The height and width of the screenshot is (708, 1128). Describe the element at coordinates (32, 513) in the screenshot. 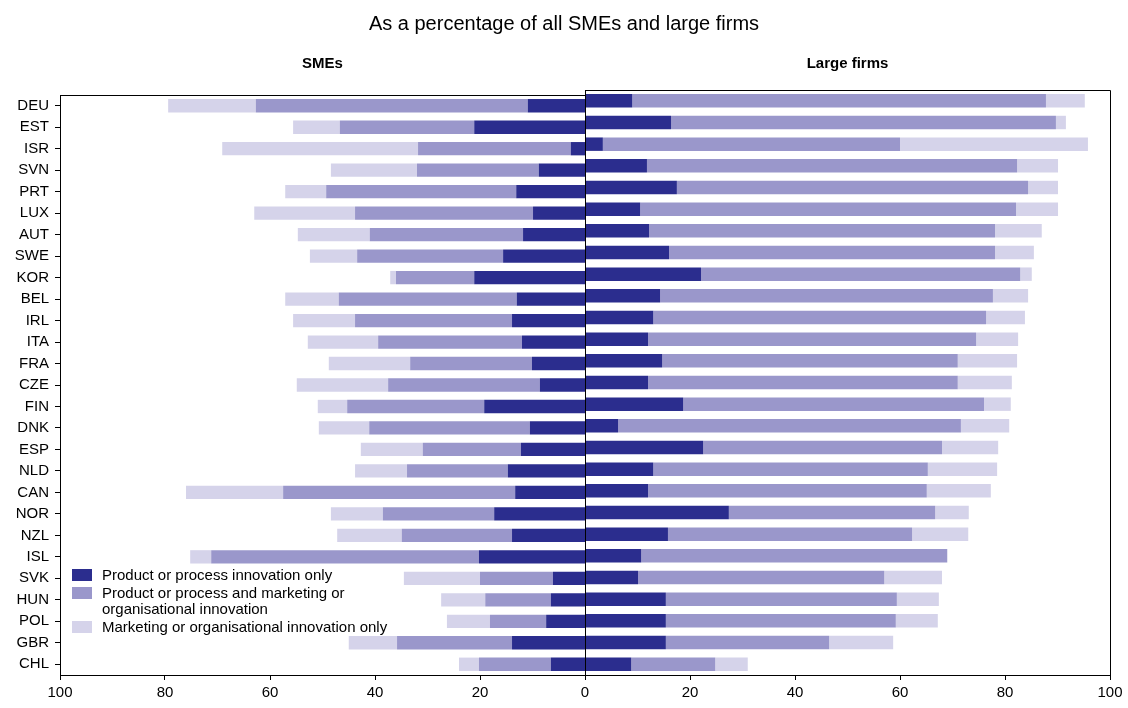

I see `y-tick-label: NOR` at that location.